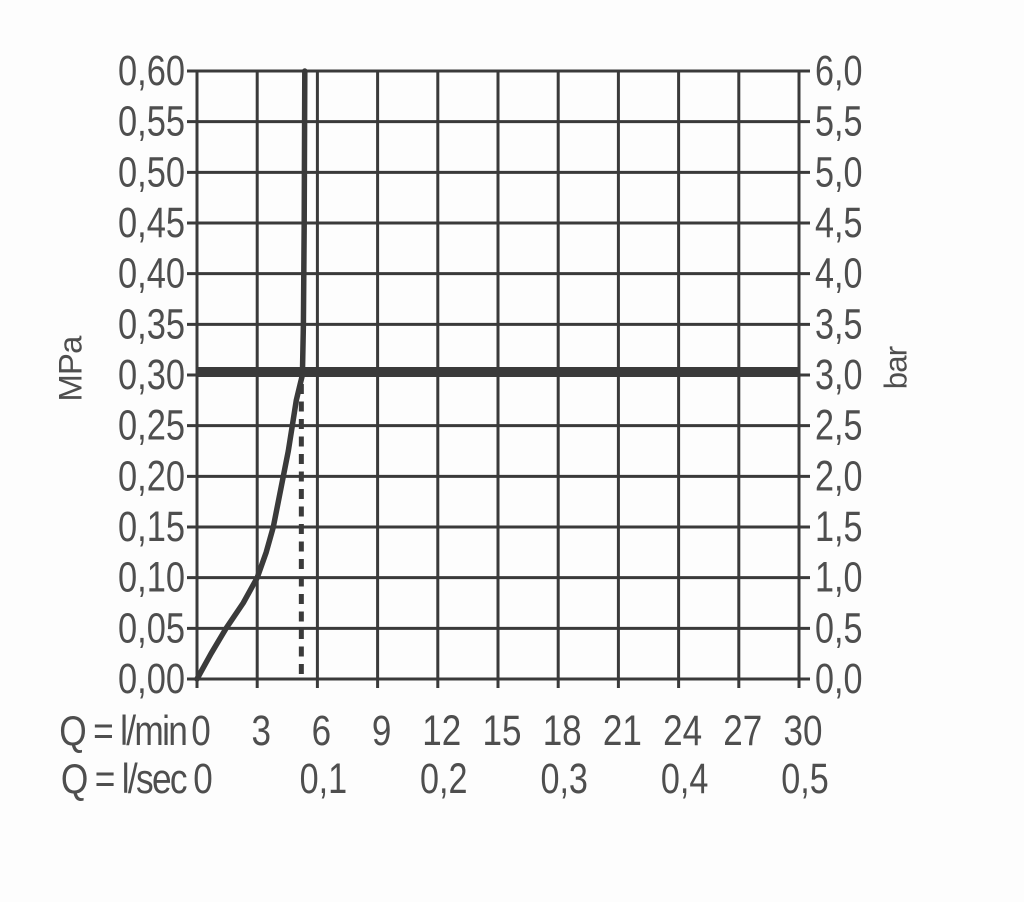 The width and height of the screenshot is (1024, 902). What do you see at coordinates (839, 628) in the screenshot?
I see `y-right-tick-label: 0,5` at bounding box center [839, 628].